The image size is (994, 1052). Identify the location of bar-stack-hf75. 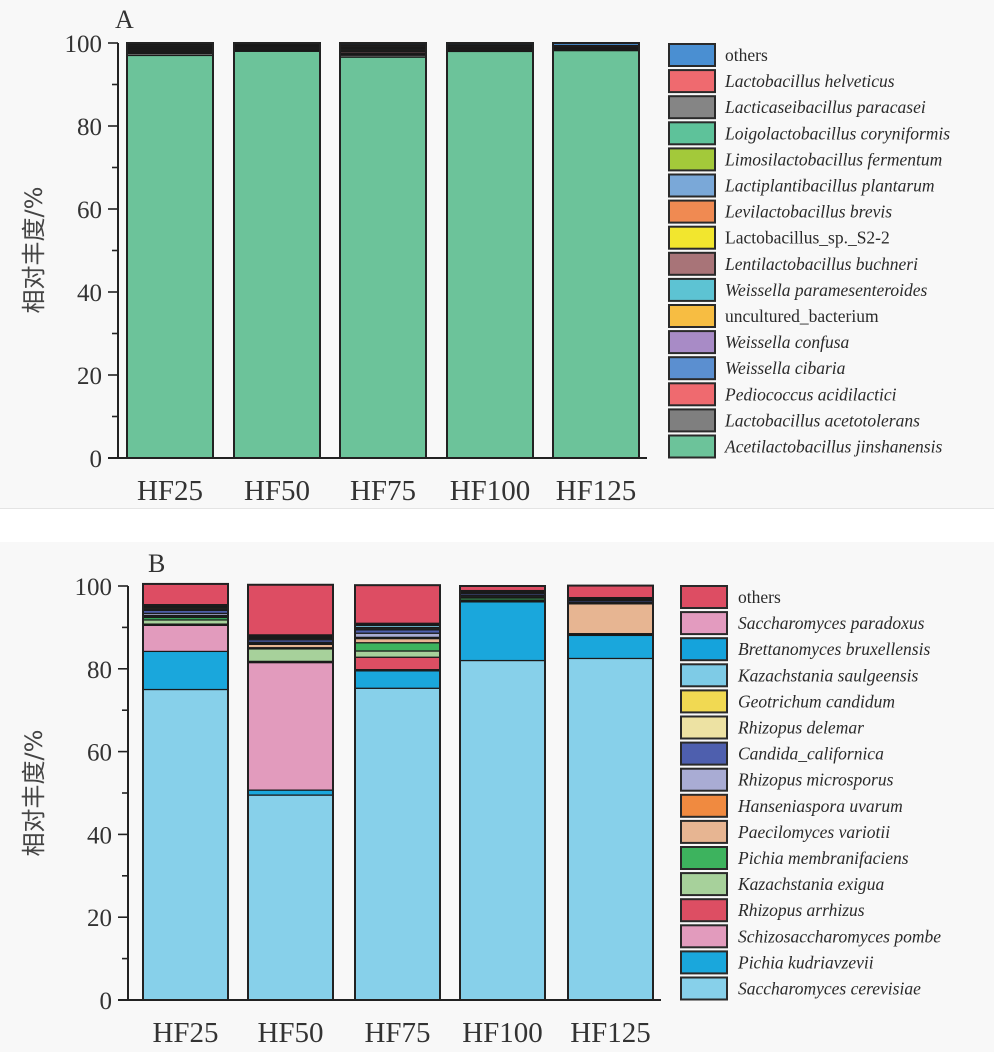
(397, 792).